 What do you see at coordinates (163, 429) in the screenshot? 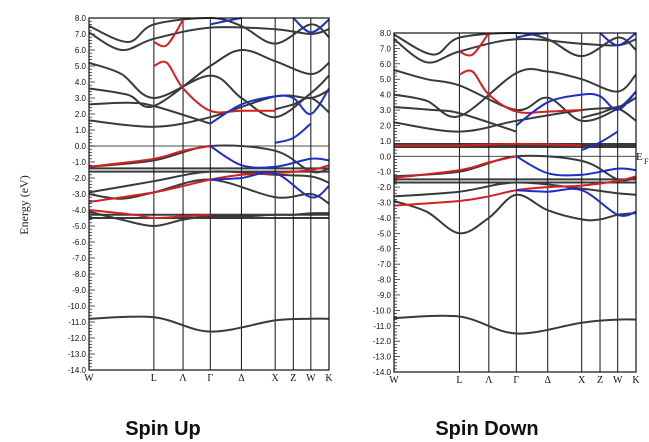
I see `spin-up-caption: Spin Up` at bounding box center [163, 429].